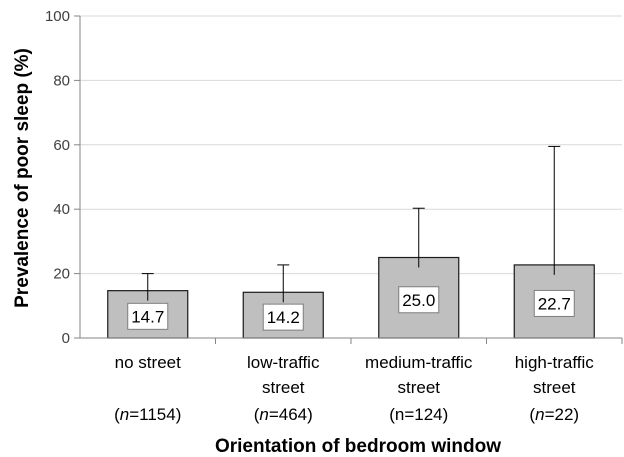  I want to click on data-label: 25.0, so click(418, 300).